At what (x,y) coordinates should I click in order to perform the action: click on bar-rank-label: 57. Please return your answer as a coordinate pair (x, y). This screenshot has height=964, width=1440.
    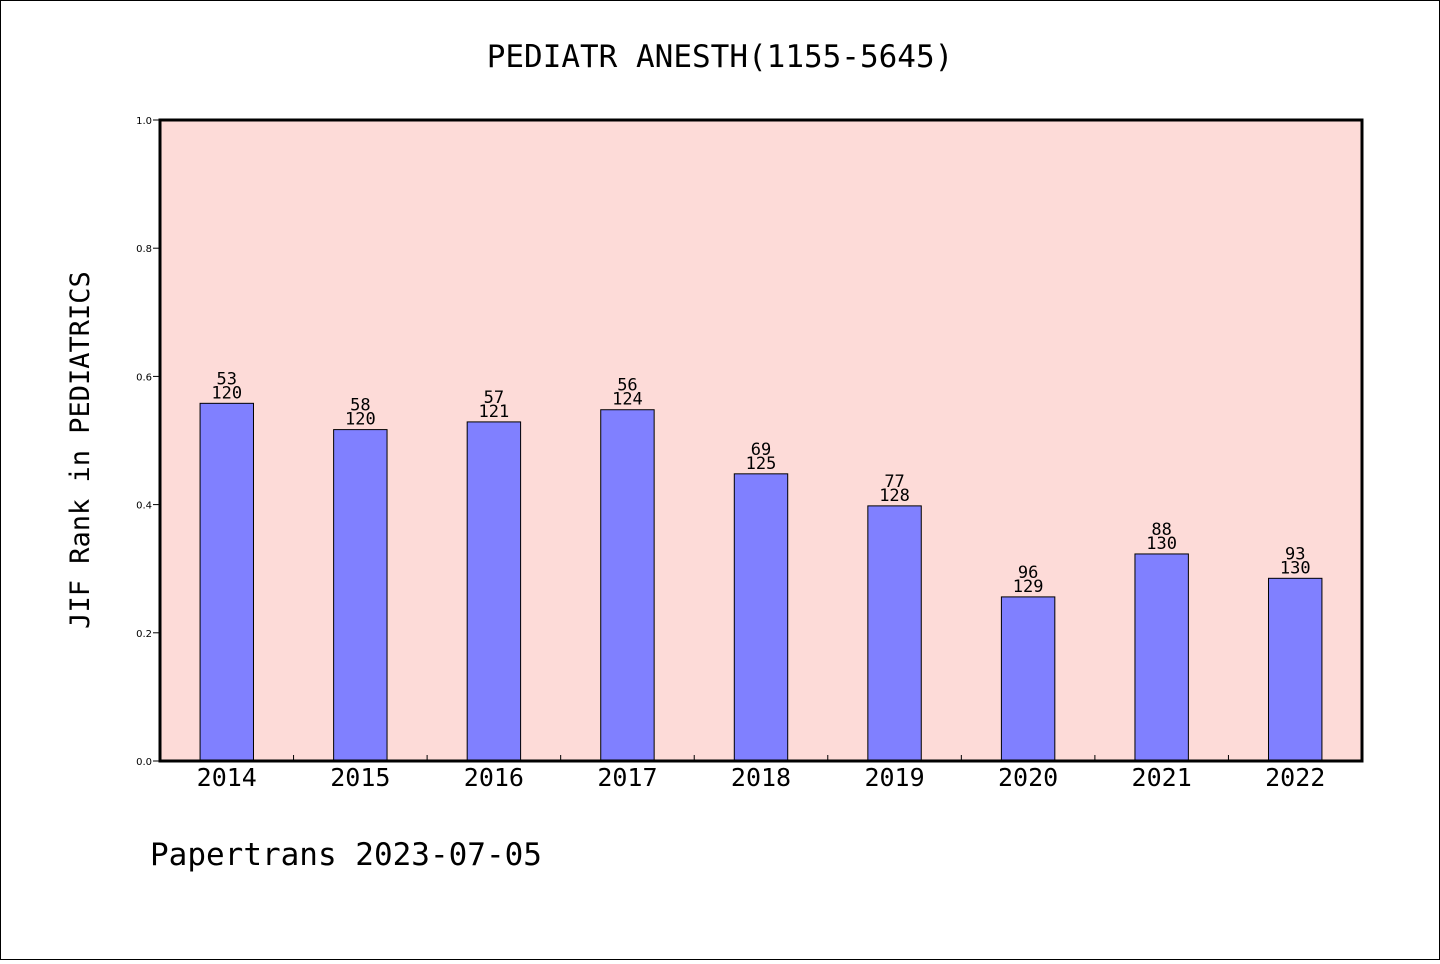
    Looking at the image, I should click on (494, 398).